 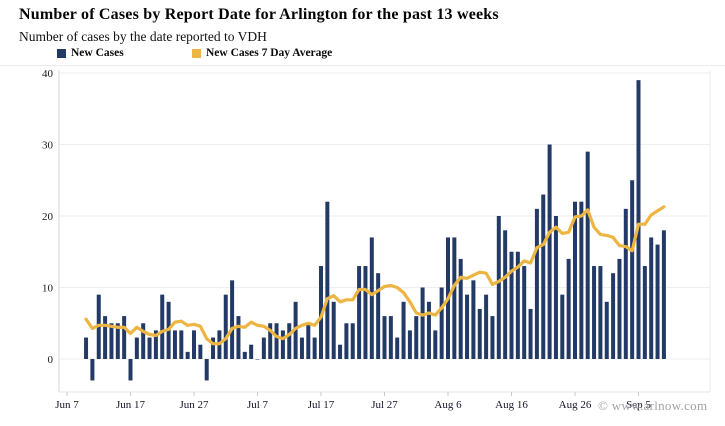 What do you see at coordinates (638, 405) in the screenshot?
I see `x-axis-tick-label: Sep 5` at bounding box center [638, 405].